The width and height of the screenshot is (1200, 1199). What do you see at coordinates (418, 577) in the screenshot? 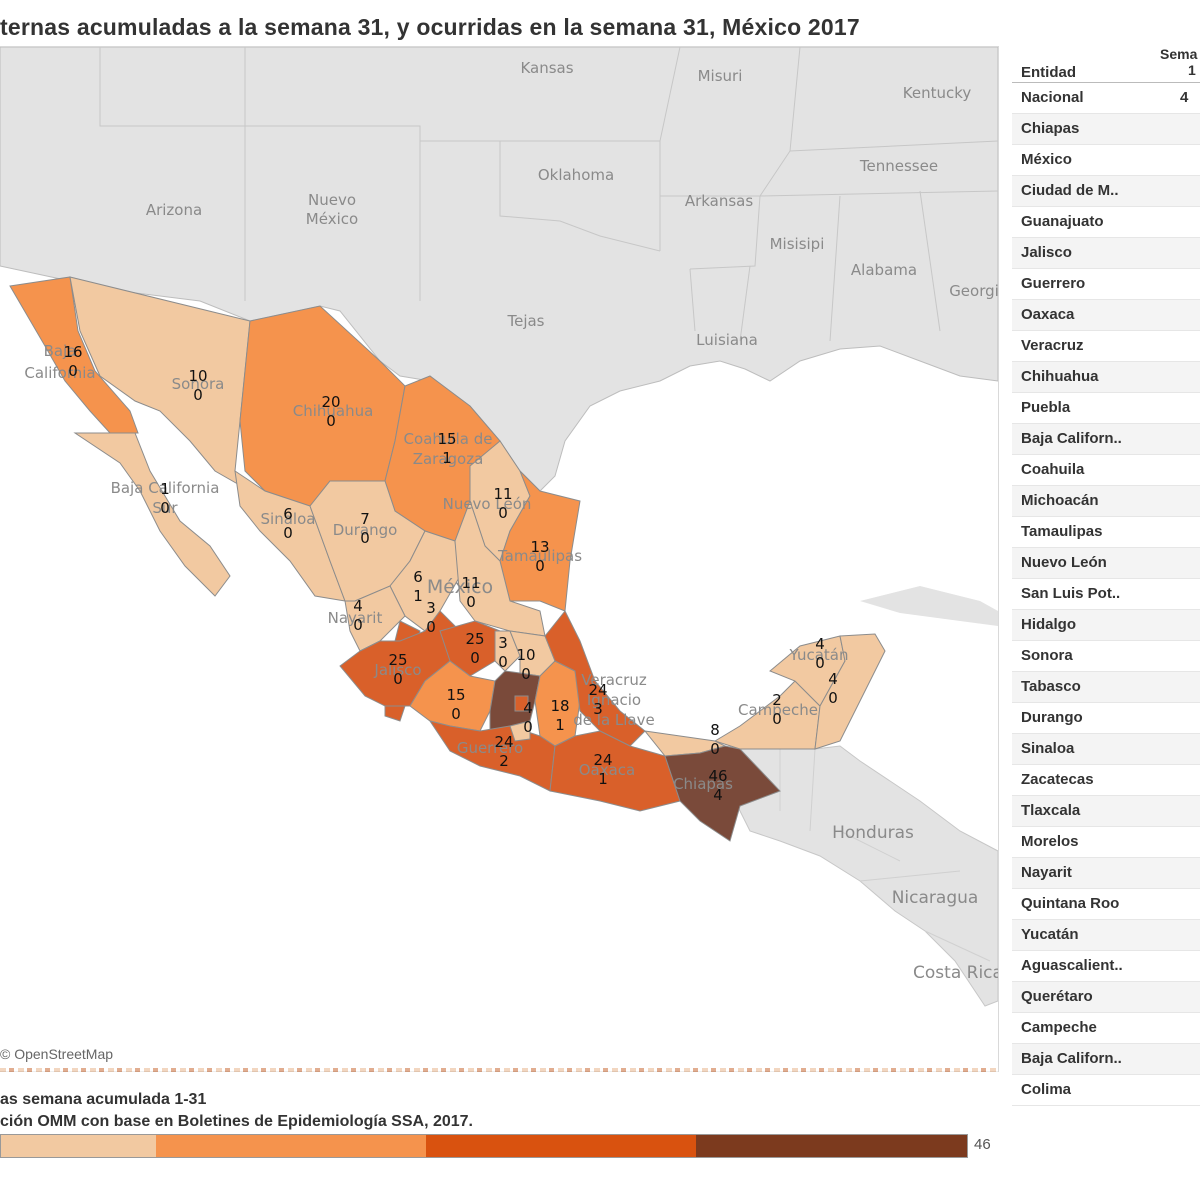
I see `state-acum-value: 6` at bounding box center [418, 577].